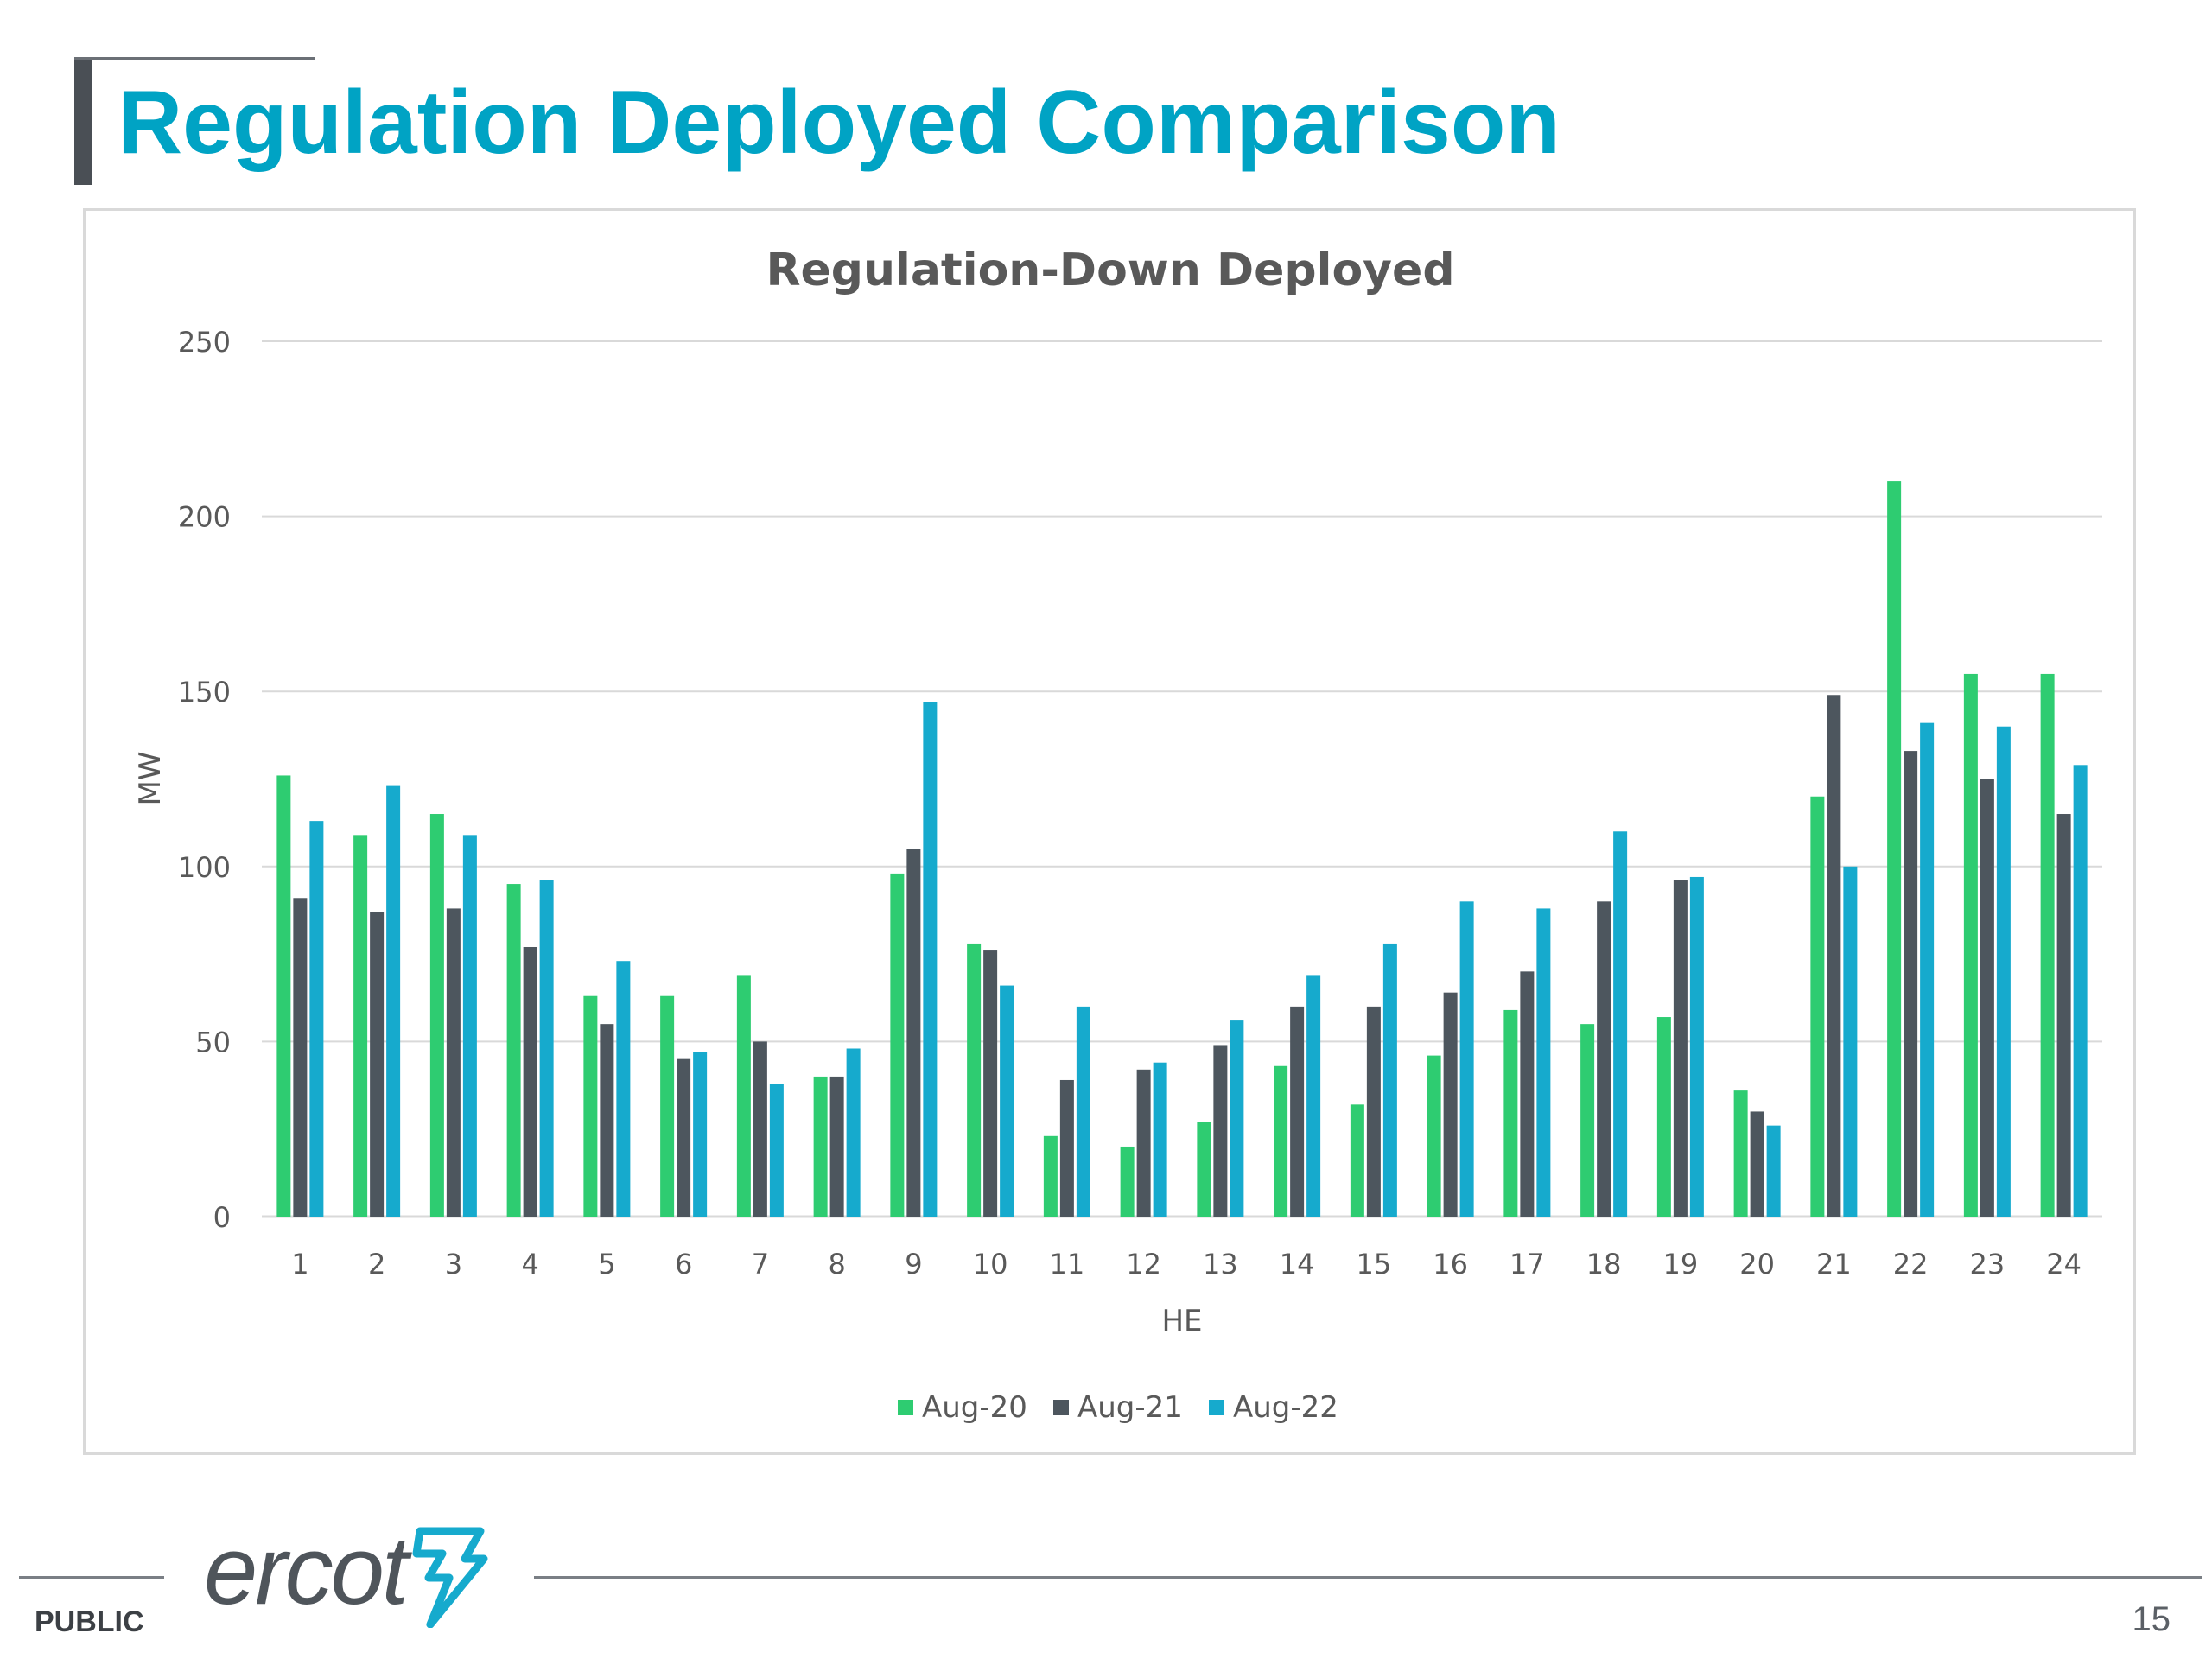  I want to click on x-tick-label: 4, so click(529, 1264).